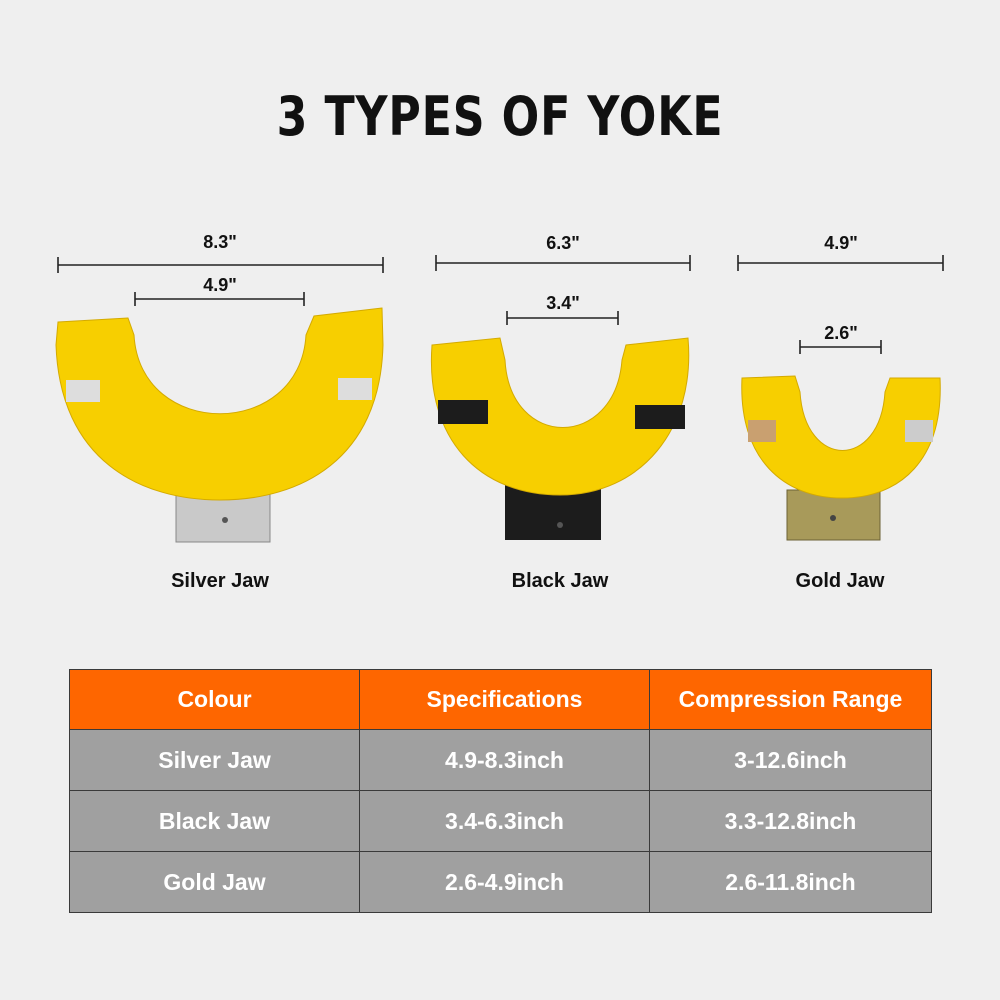 Image resolution: width=1000 pixels, height=1000 pixels. Describe the element at coordinates (790, 882) in the screenshot. I see `cell-compression-range: 2.6-11.8inch` at that location.